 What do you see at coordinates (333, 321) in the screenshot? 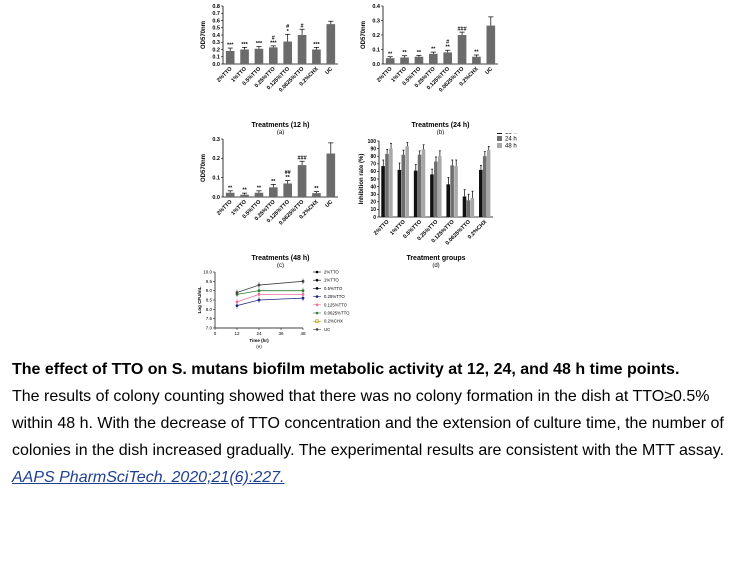
I see `legend-label: 0.2%CHX` at bounding box center [333, 321].